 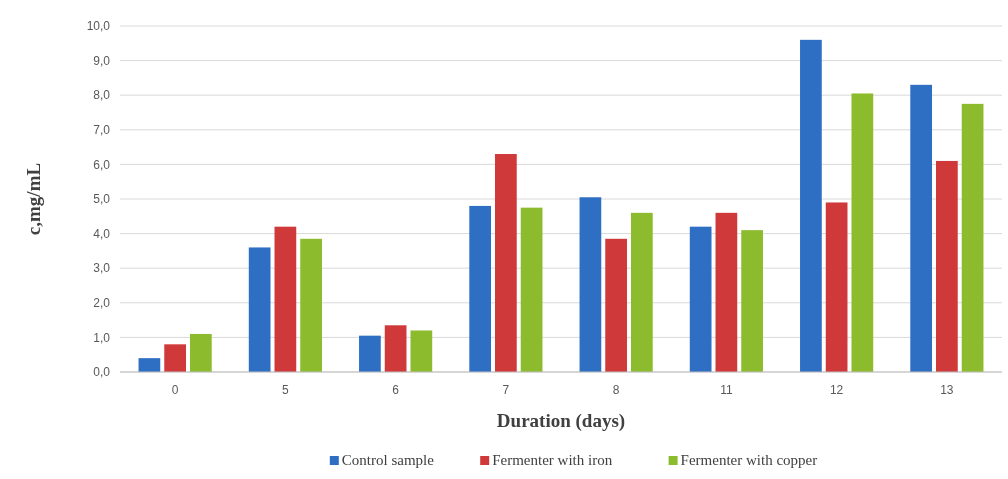 What do you see at coordinates (836, 390) in the screenshot?
I see `x-tick-label: 12` at bounding box center [836, 390].